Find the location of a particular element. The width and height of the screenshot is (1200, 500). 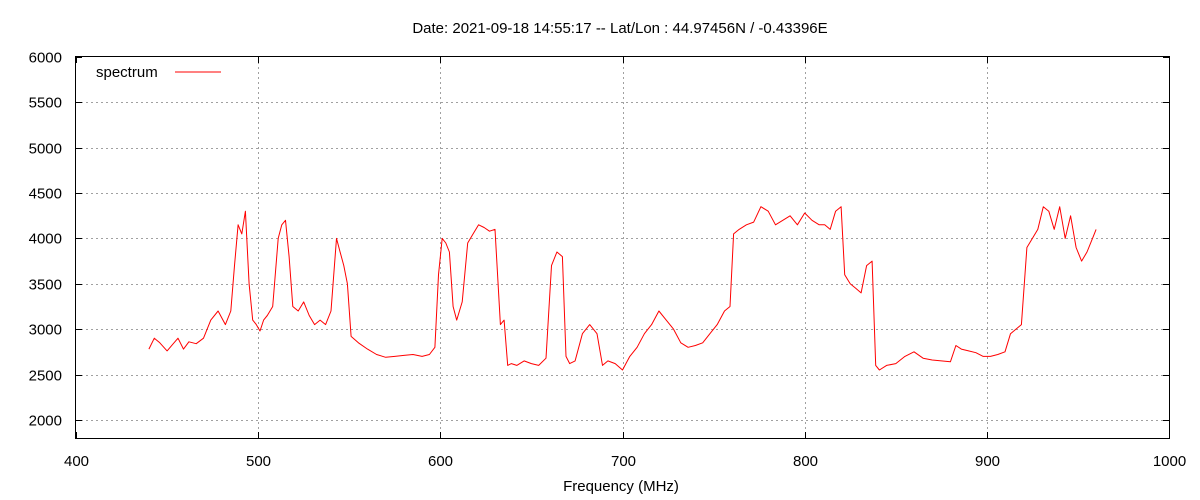

y-tick-label: 4500 is located at coordinates (45, 194).